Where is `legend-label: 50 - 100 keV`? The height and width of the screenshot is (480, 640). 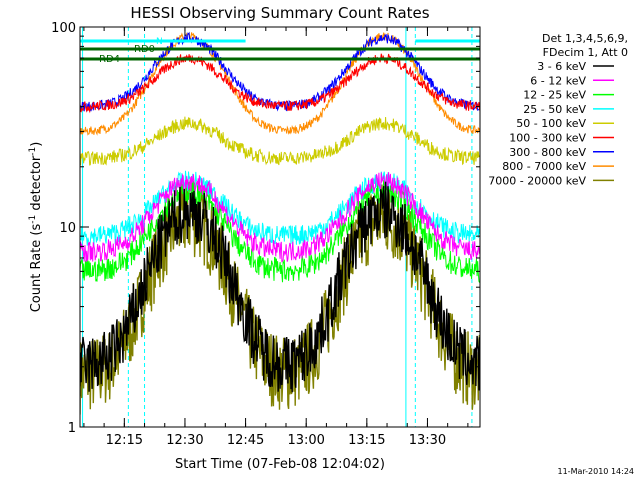
legend-label: 50 - 100 keV is located at coordinates (551, 123).